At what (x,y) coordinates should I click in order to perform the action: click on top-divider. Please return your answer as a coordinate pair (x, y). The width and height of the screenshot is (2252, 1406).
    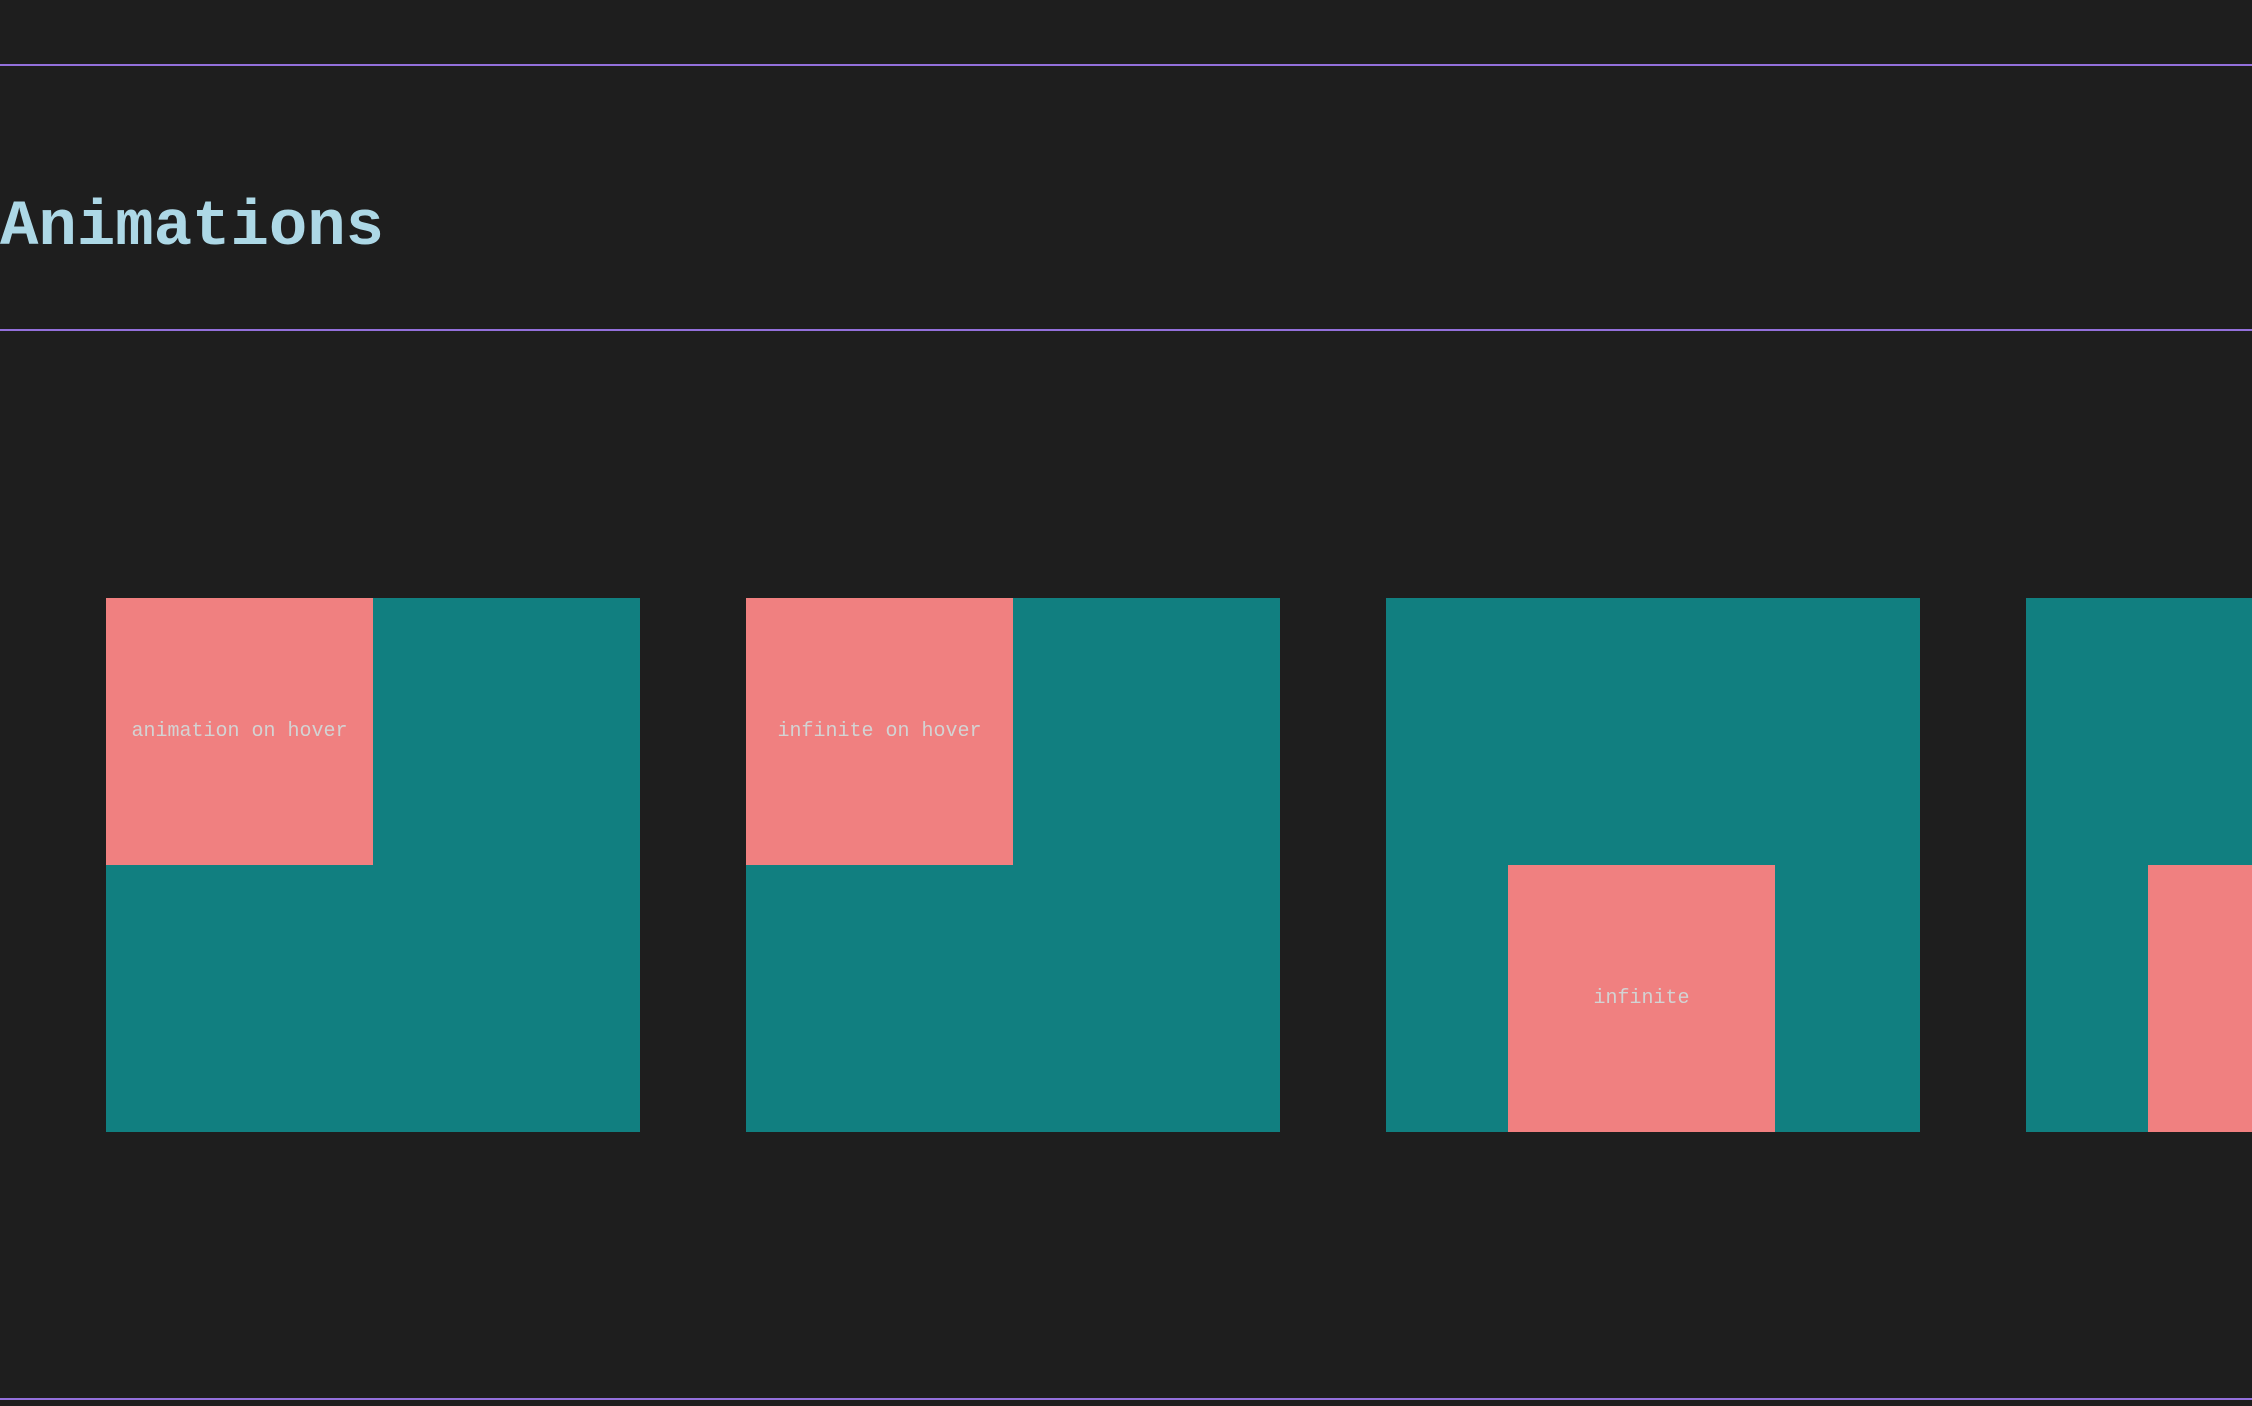
    Looking at the image, I should click on (1126, 65).